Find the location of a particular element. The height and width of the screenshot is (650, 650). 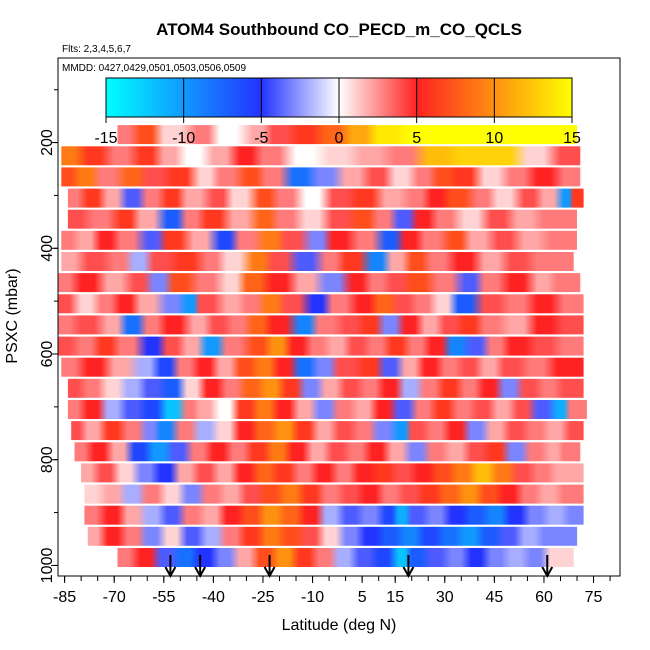

x-tick-label: -70 is located at coordinates (114, 597).